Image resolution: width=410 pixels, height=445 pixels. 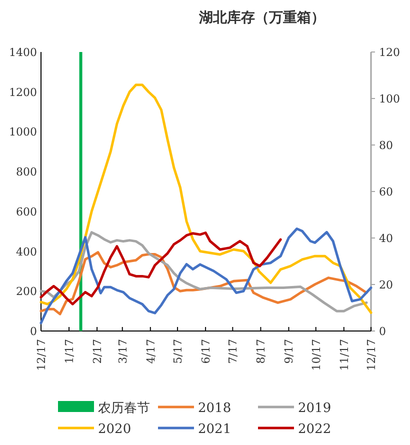 I want to click on legend-label: 2020, so click(x=115, y=429).